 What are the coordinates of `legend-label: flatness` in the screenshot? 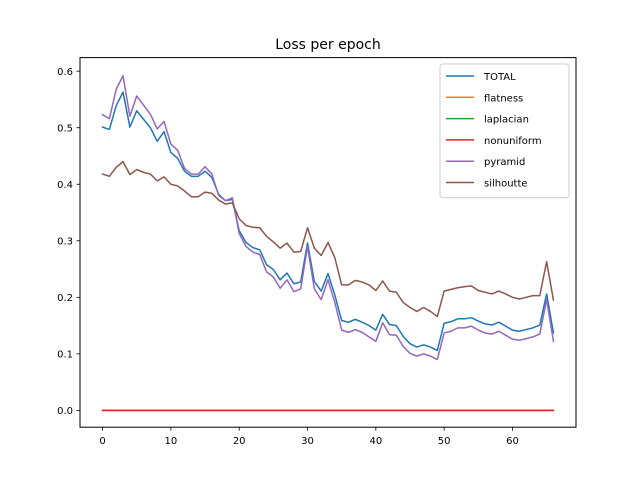 It's located at (503, 98).